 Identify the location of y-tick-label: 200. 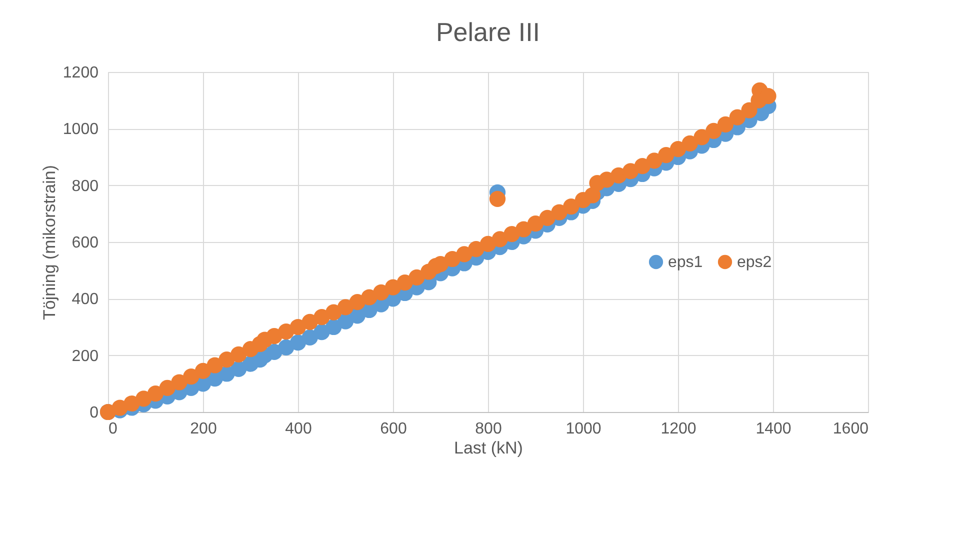
(85, 356).